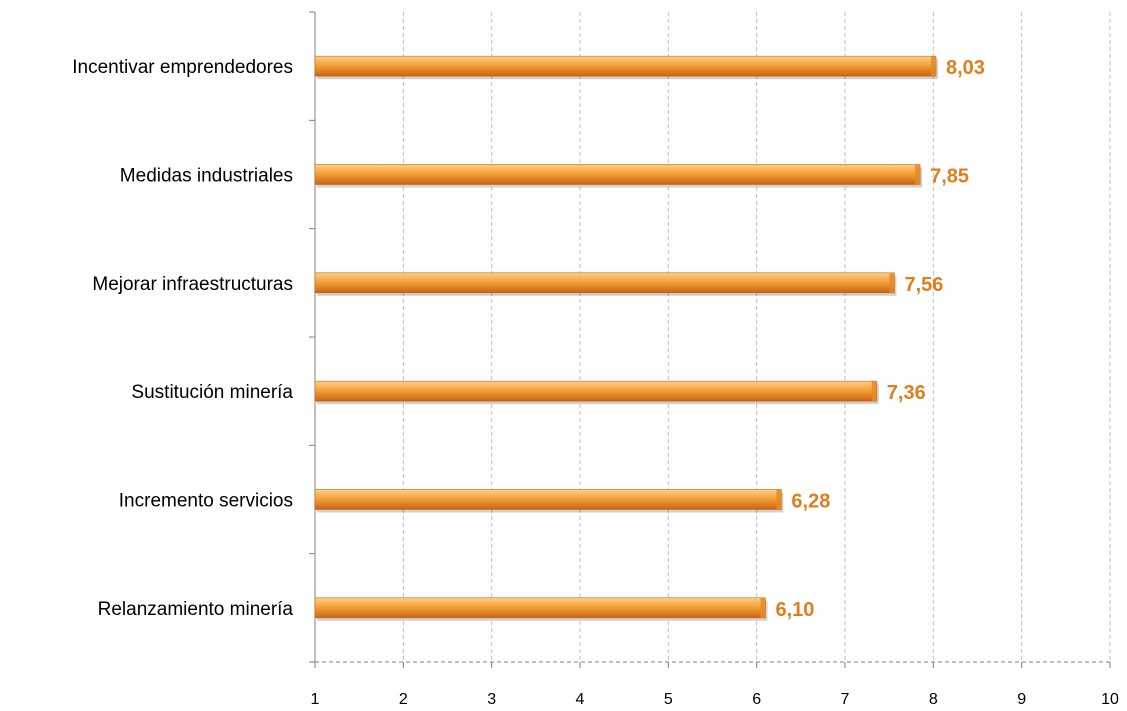  I want to click on data-label: 6,28, so click(810, 502).